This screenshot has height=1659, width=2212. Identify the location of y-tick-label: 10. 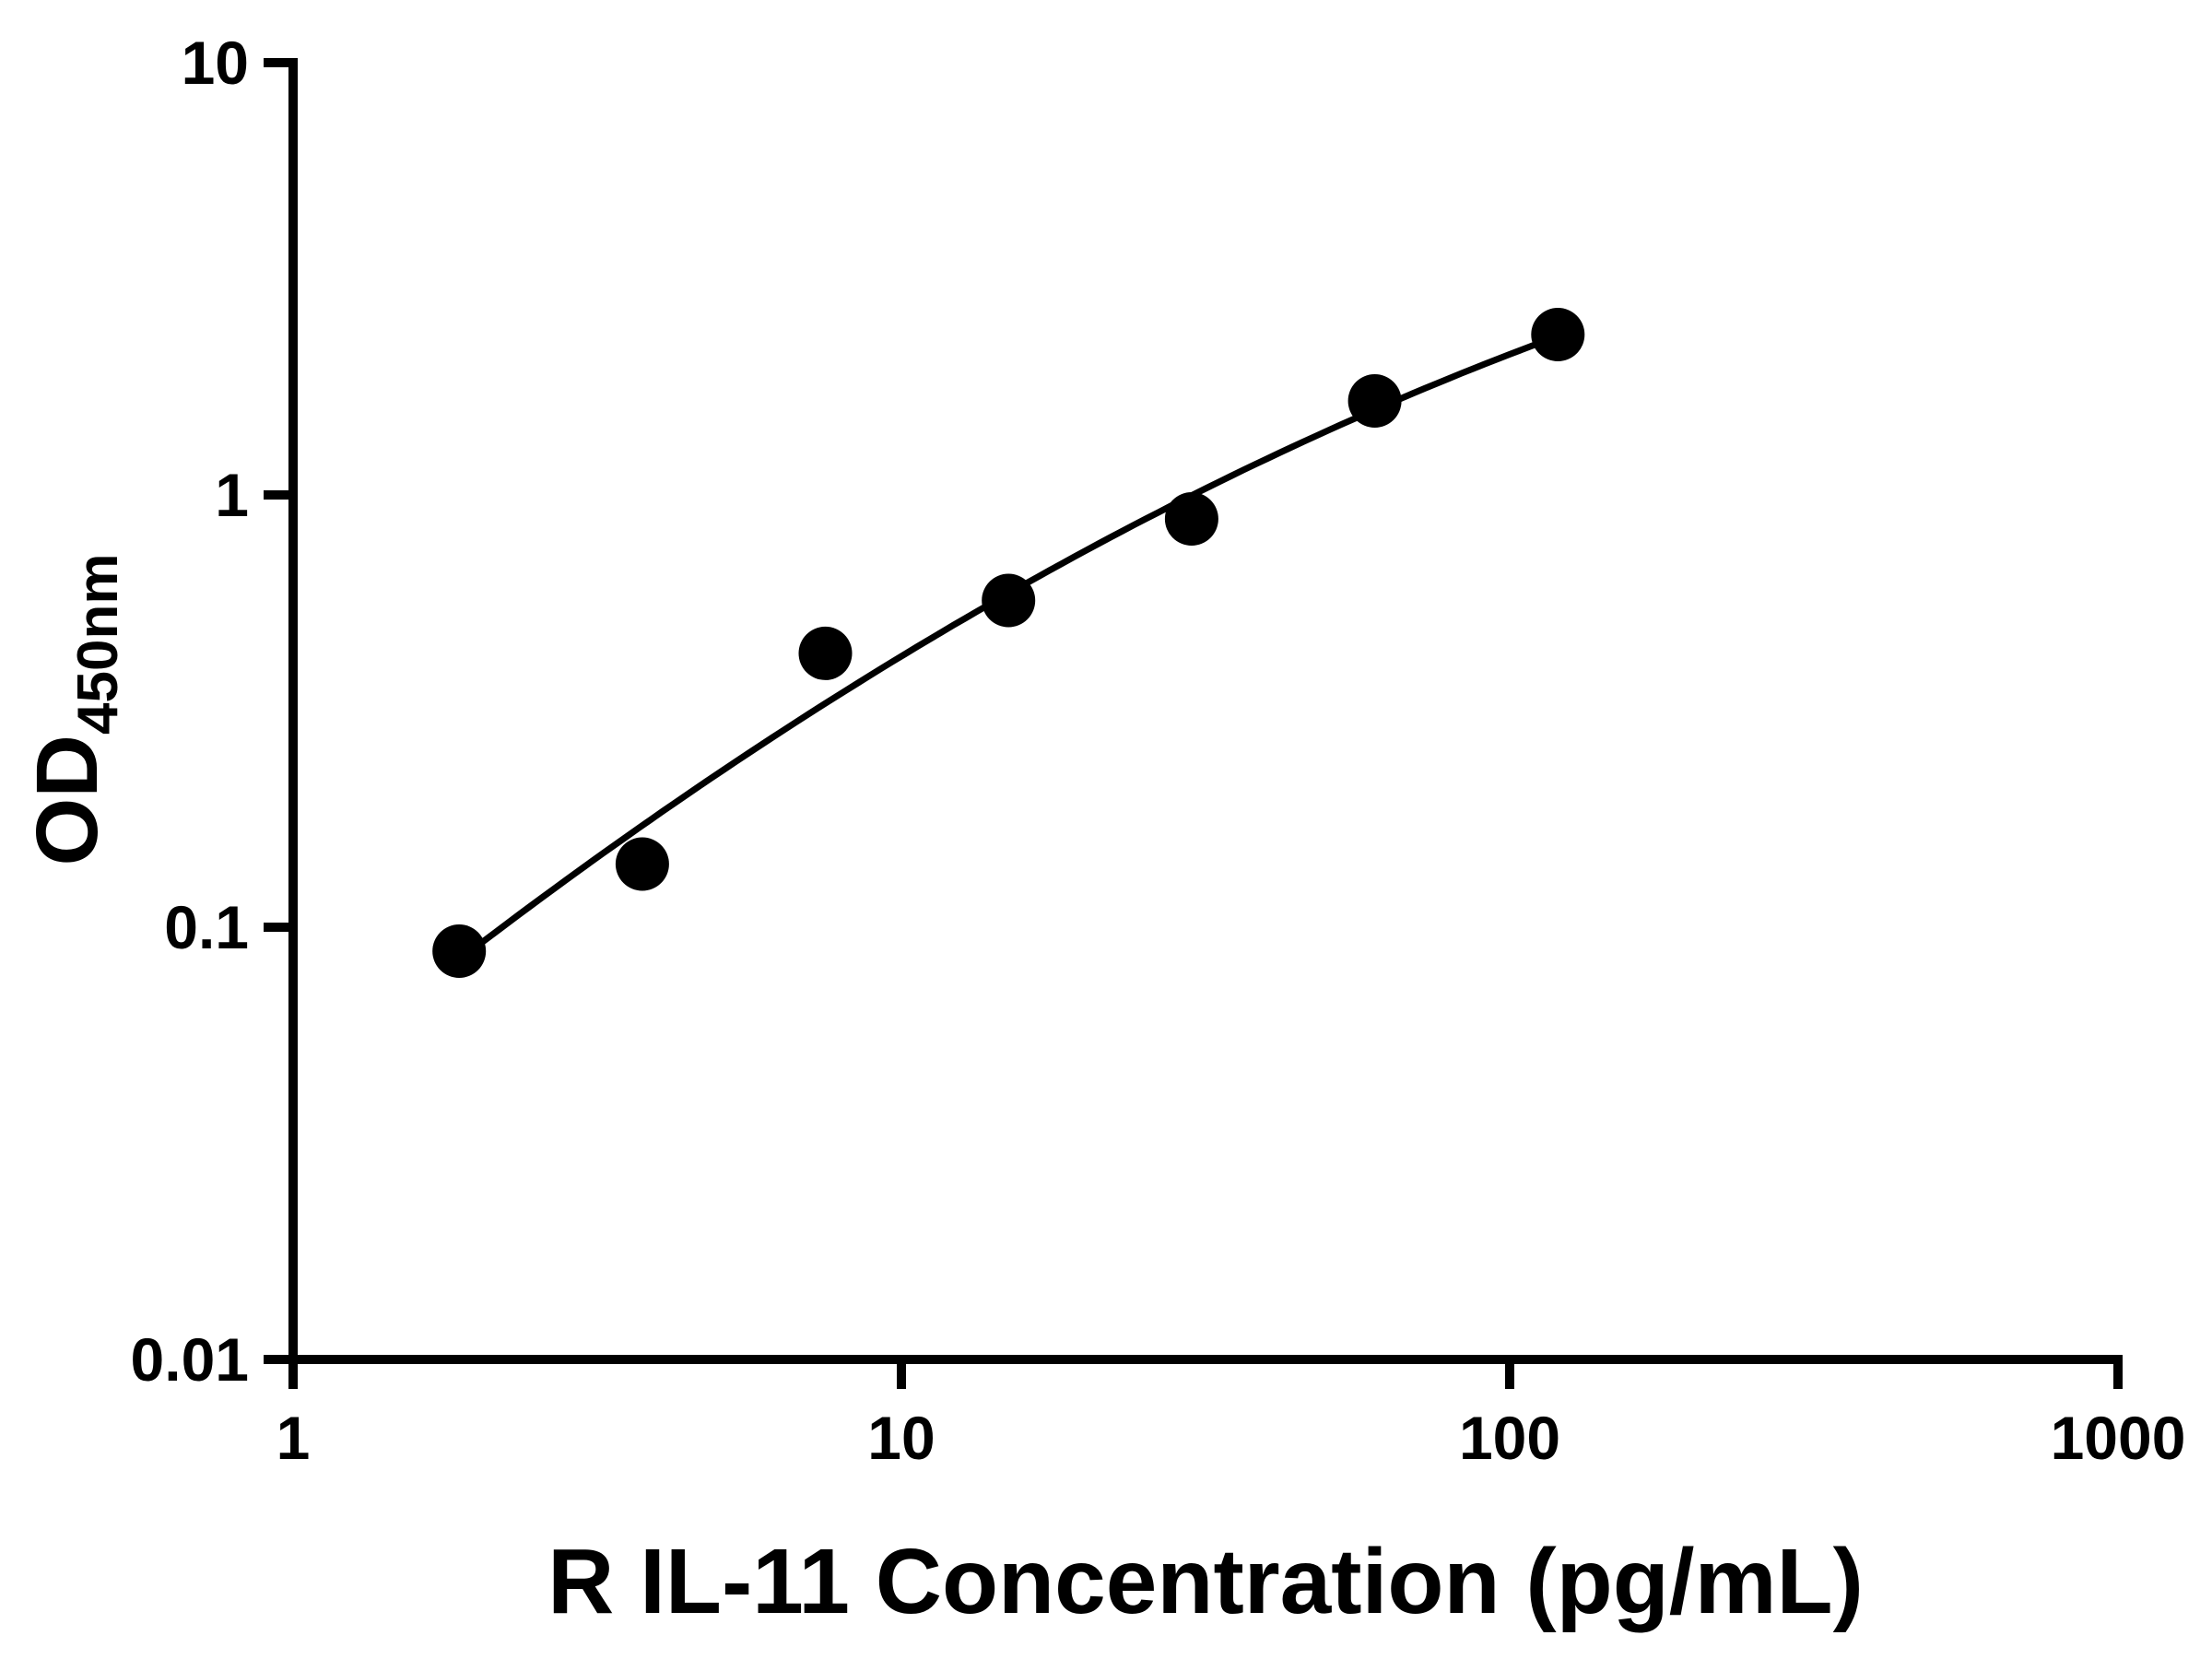
(215, 63).